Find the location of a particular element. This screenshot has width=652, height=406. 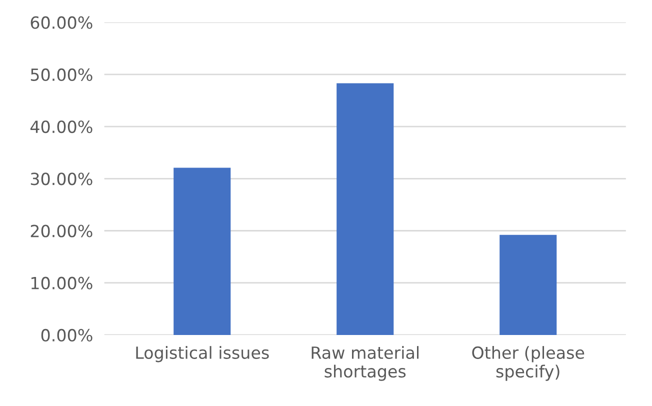

x-tick-label: Logistical issues is located at coordinates (202, 354).